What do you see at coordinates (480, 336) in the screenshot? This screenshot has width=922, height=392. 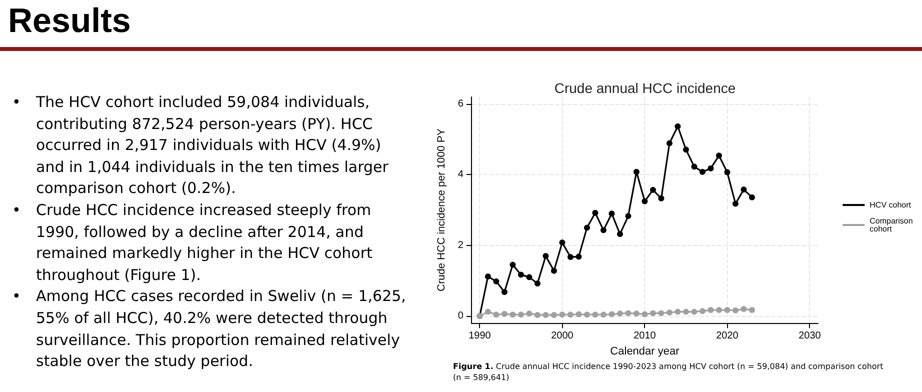 I see `x-tick-label: 1990` at bounding box center [480, 336].